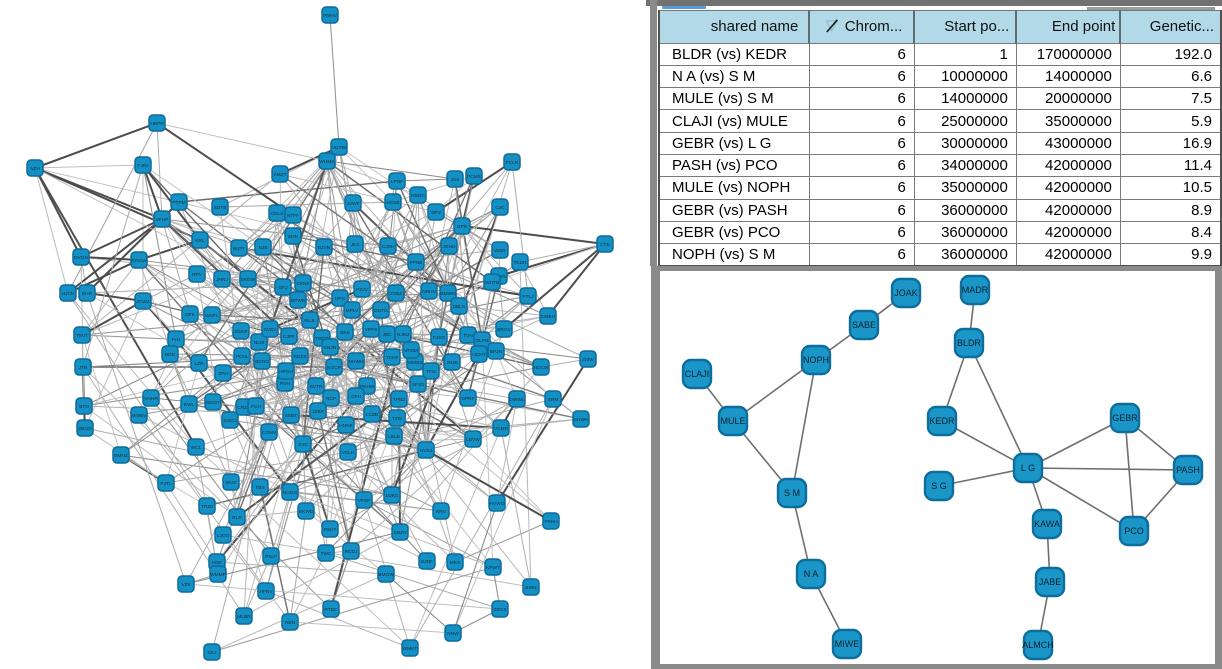 This screenshot has width=1222, height=669. Describe the element at coordinates (415, 363) in the screenshot. I see `svg-text: WMSS` at that location.